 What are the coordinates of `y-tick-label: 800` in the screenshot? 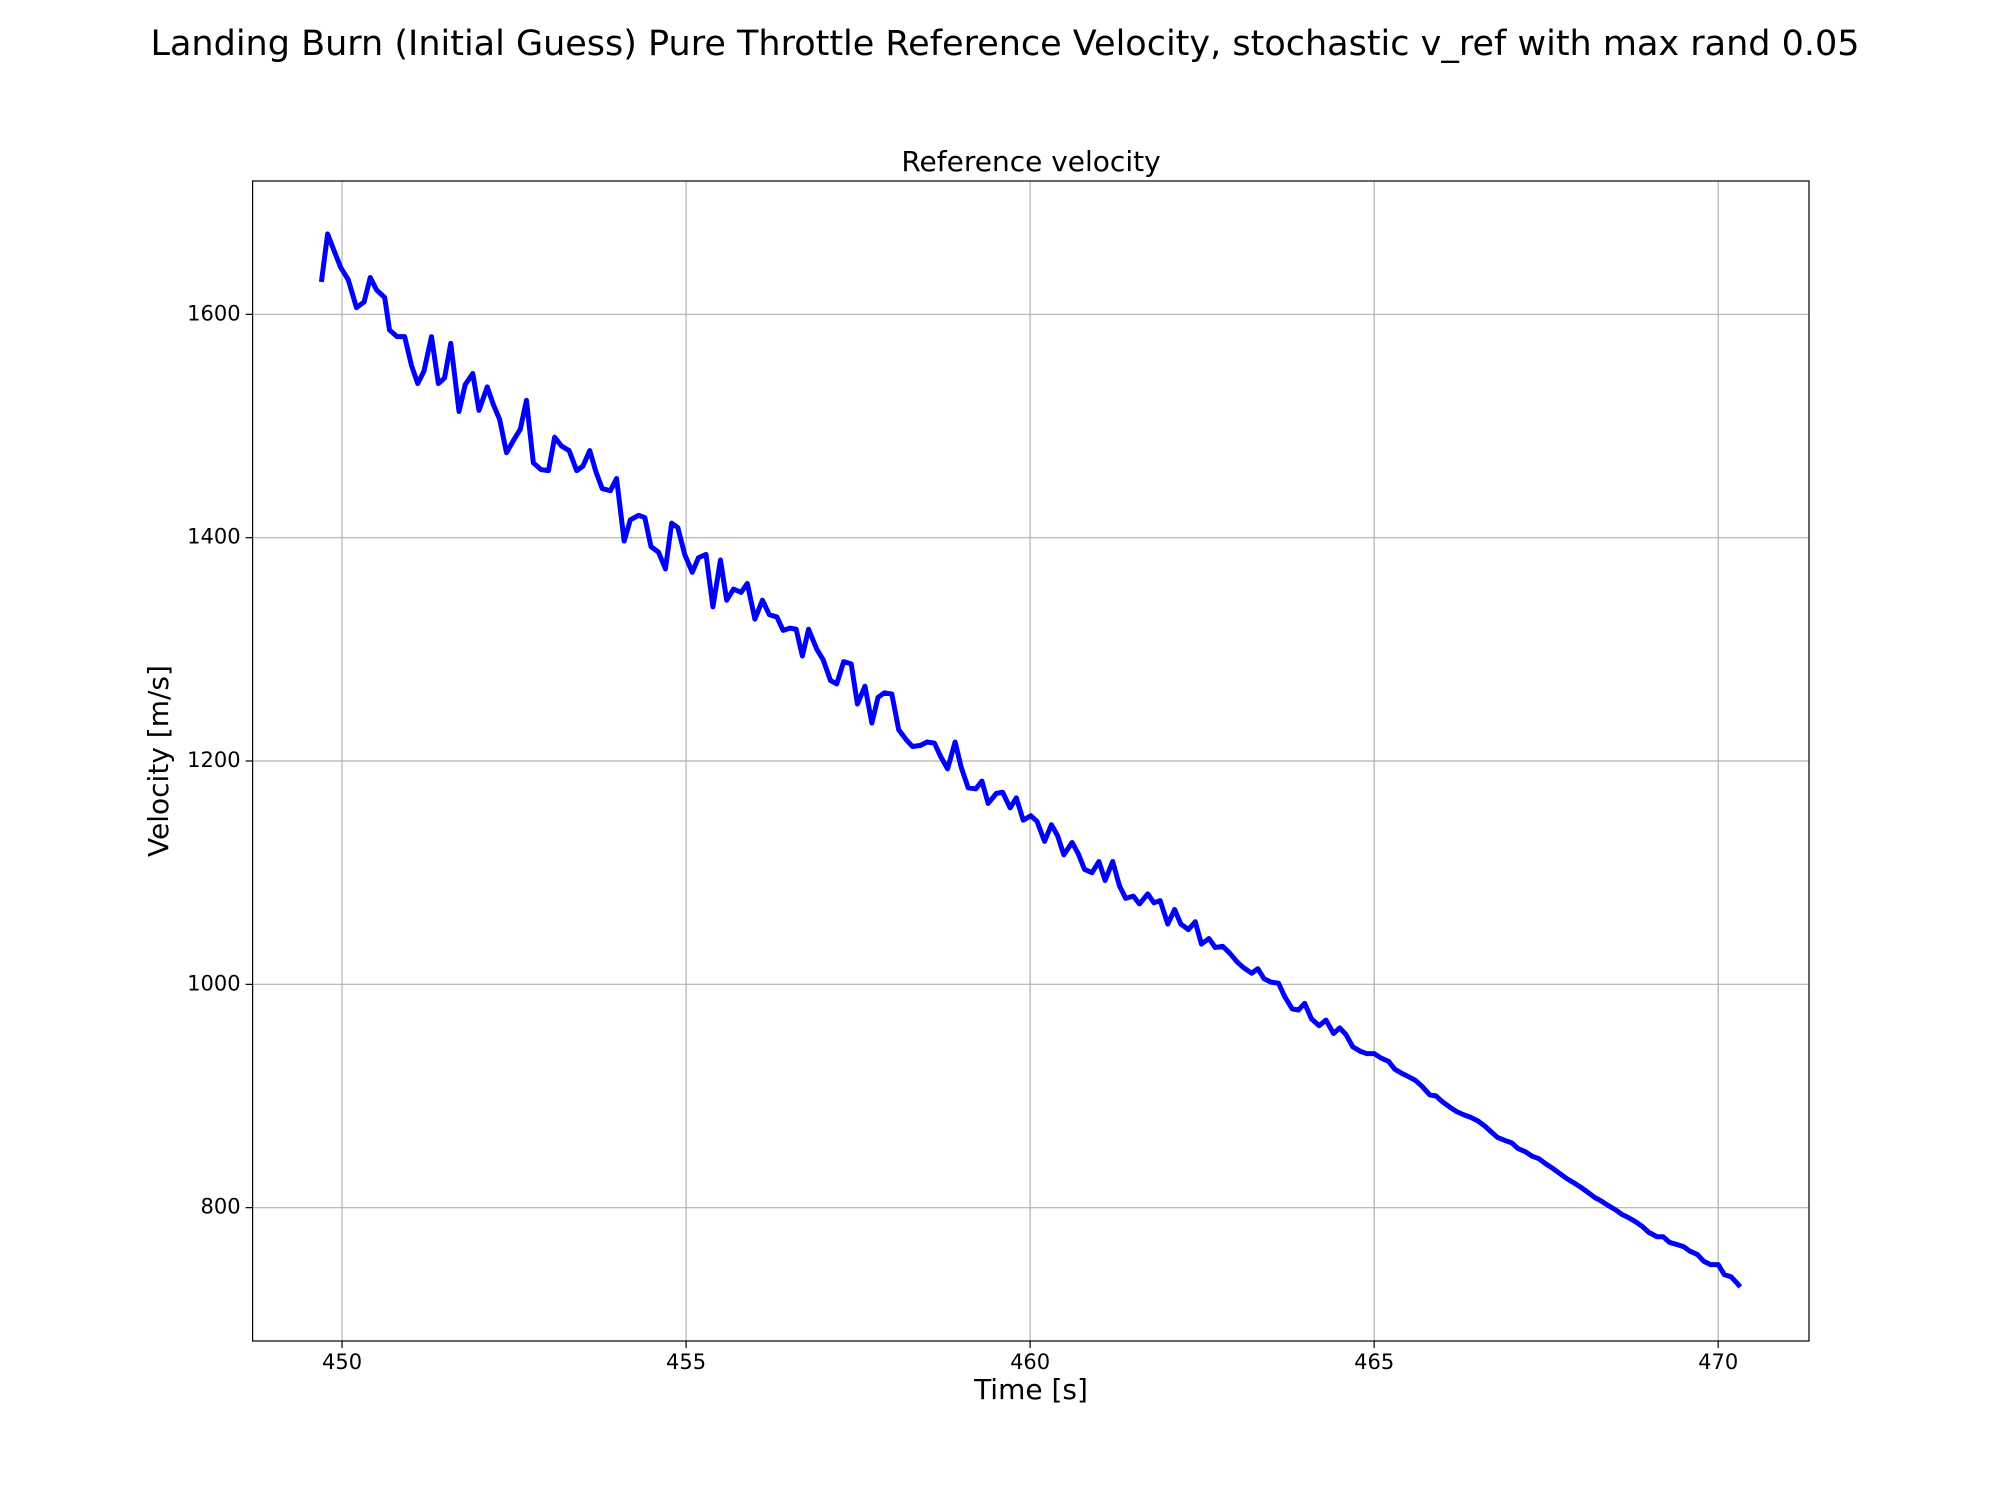 It's located at (221, 1207).